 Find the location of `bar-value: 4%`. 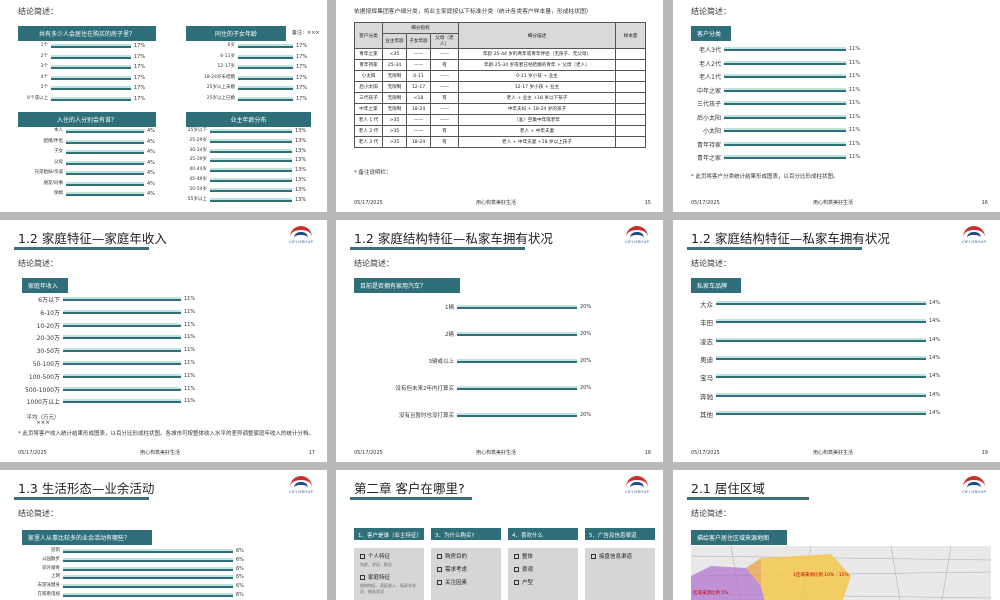

bar-value: 4% is located at coordinates (151, 162).